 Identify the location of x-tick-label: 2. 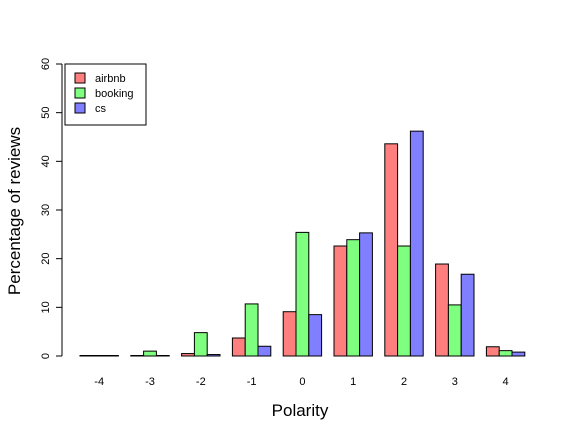
(404, 382).